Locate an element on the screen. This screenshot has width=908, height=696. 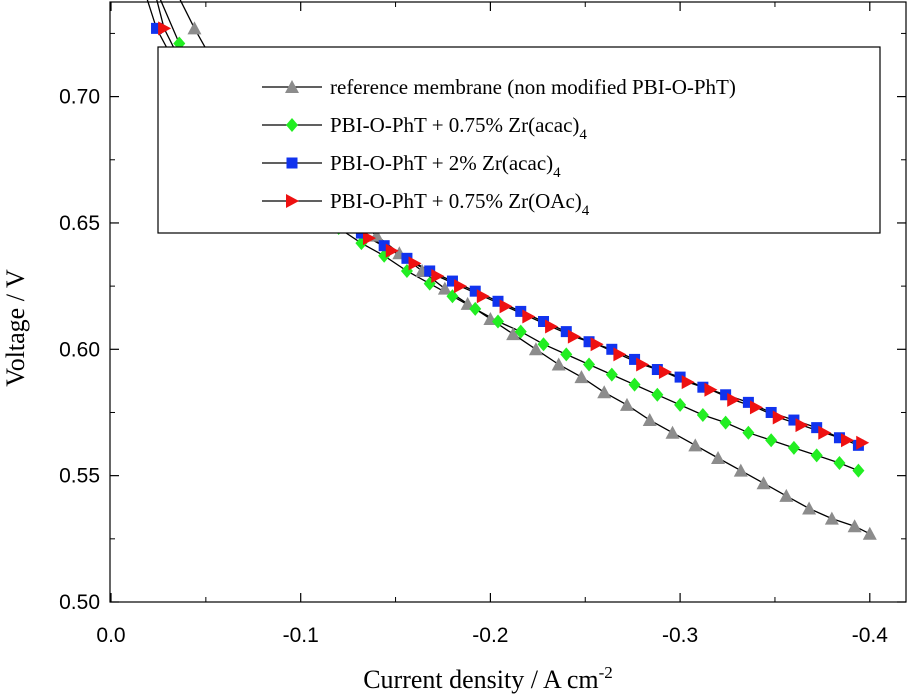
x-tick-label: -0.2 is located at coordinates (490, 635).